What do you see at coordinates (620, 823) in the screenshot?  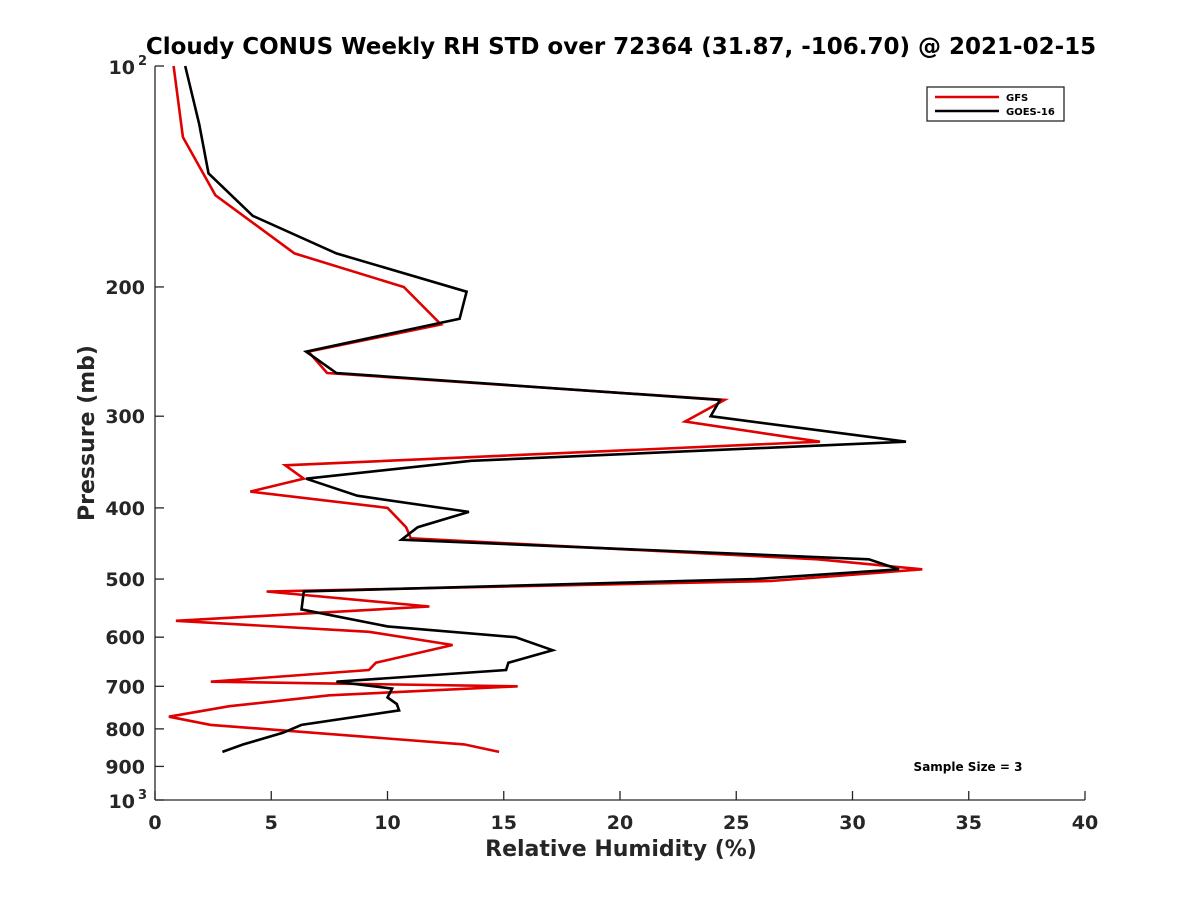 I see `x-tick-label: 20` at bounding box center [620, 823].